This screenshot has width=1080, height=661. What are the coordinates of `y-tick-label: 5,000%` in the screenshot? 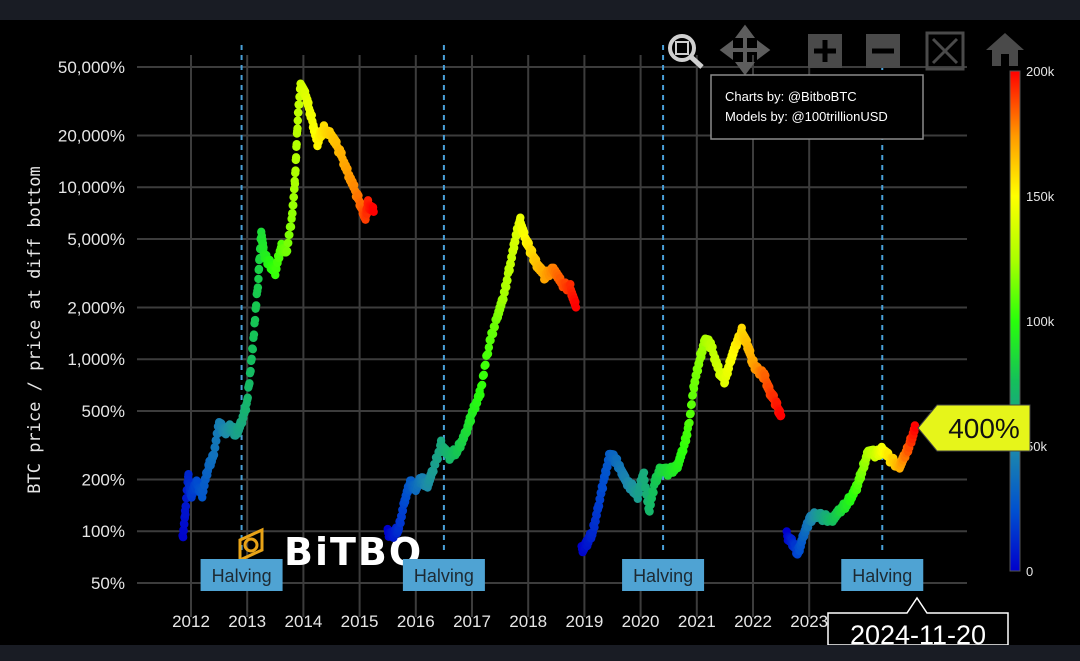 It's located at (96, 239).